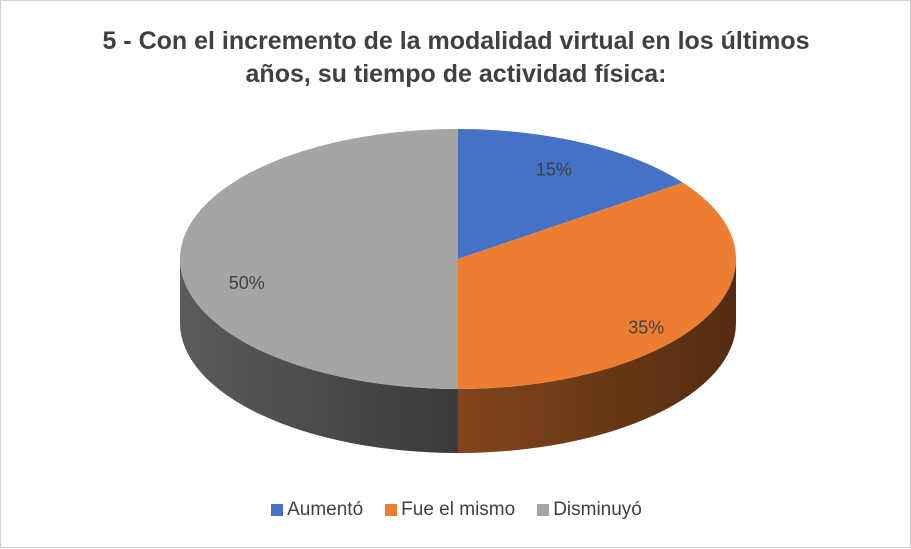  What do you see at coordinates (554, 170) in the screenshot?
I see `data-label: 15%` at bounding box center [554, 170].